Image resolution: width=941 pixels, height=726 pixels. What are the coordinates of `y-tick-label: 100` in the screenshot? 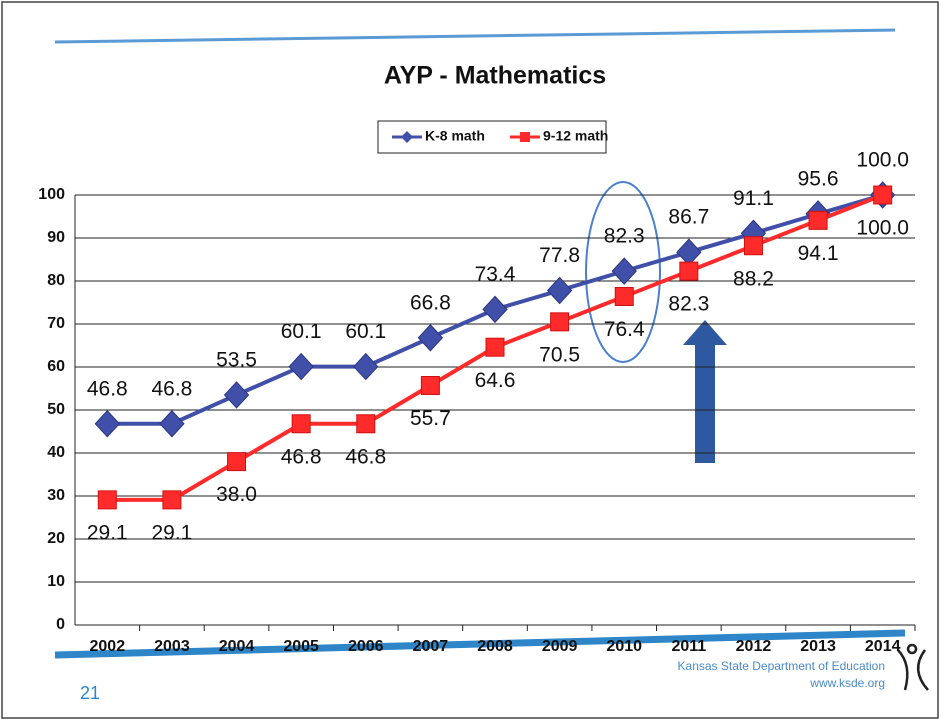 It's located at (51, 194).